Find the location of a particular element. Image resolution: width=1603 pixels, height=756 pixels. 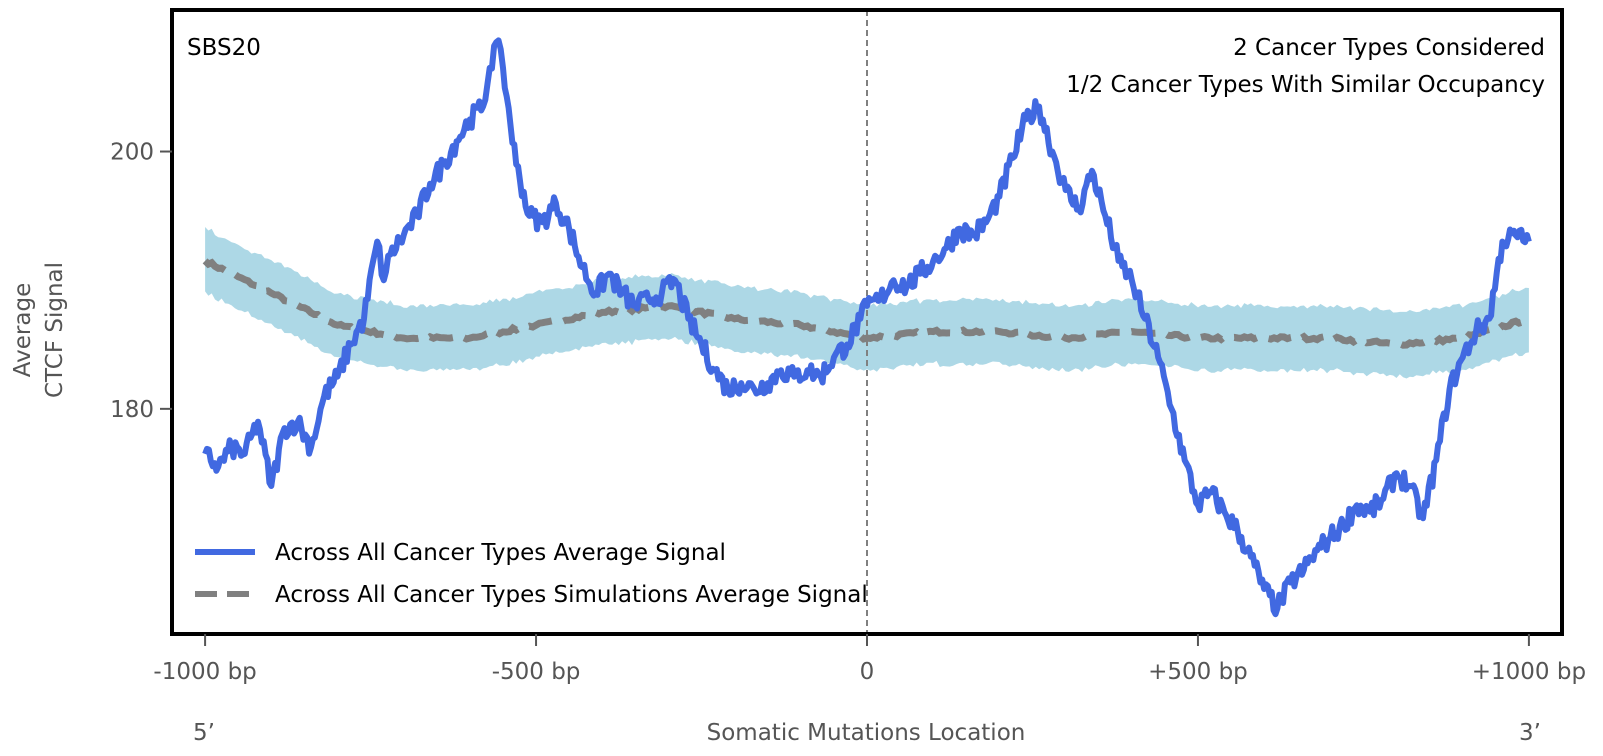

y-tick-label: 200 is located at coordinates (132, 153).